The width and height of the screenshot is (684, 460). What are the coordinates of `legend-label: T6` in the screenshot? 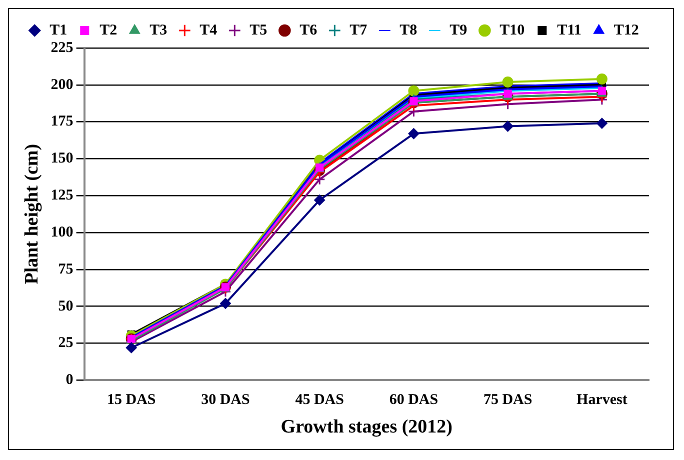 It's located at (309, 30).